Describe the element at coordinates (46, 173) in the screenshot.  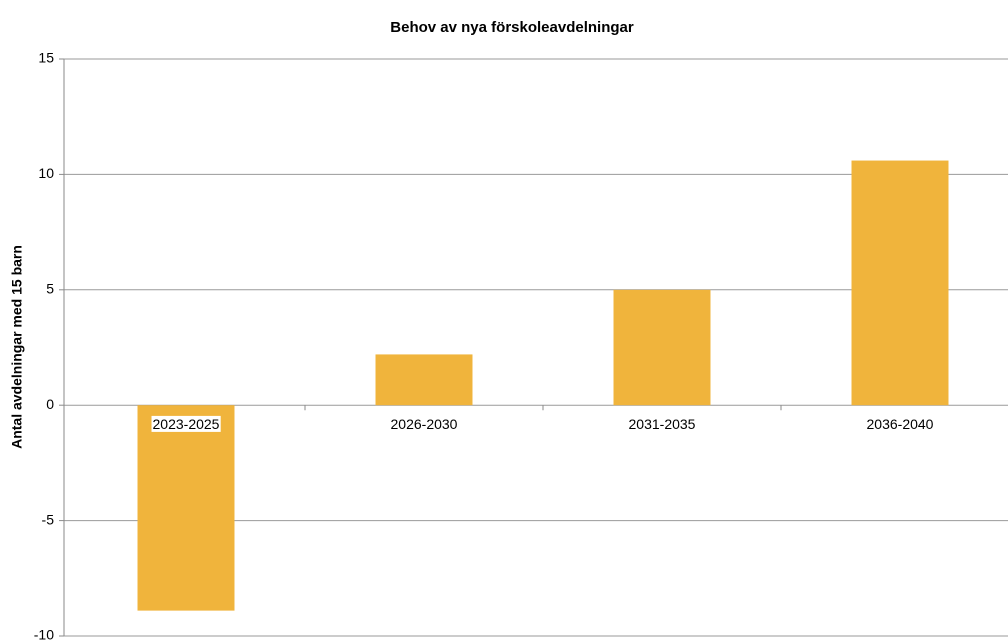
I see `y-tick-label: 10` at that location.